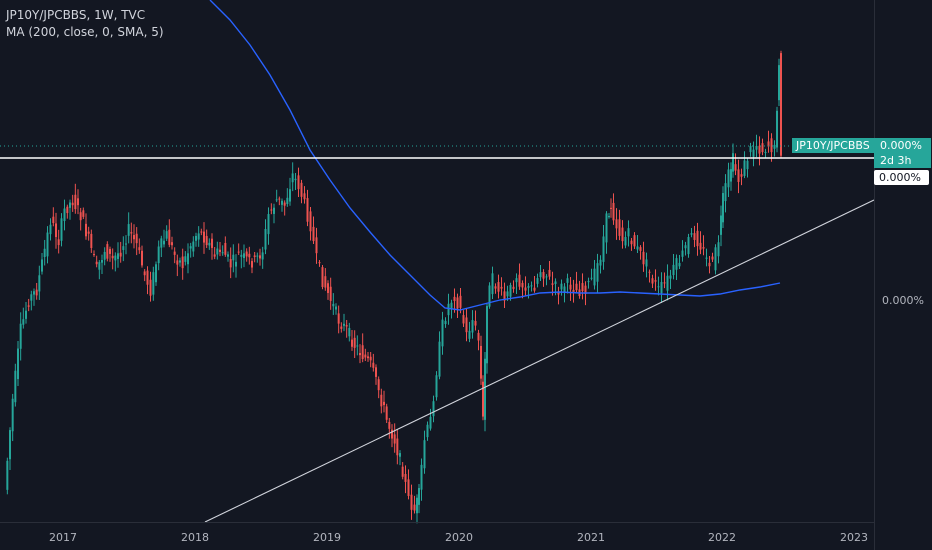 Image resolution: width=932 pixels, height=550 pixels. I want to click on bar-countdown-label: 2d 3h, so click(902, 160).